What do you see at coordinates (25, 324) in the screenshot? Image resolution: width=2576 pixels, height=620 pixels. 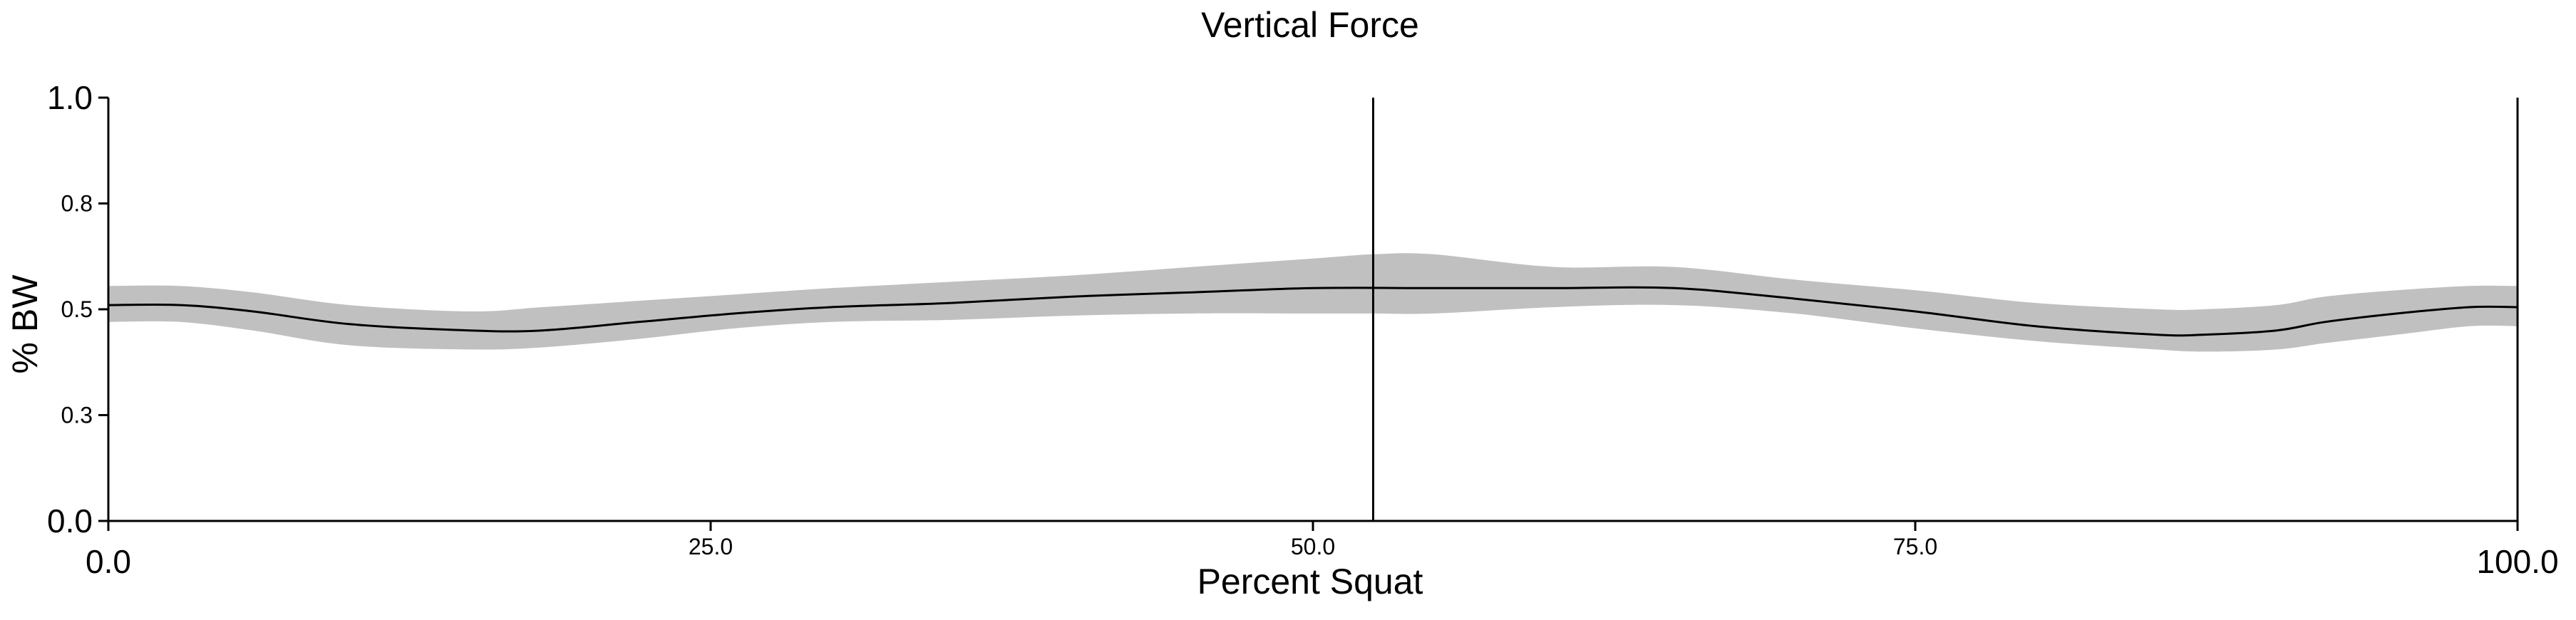 I see `y-axis-title: % BW` at bounding box center [25, 324].